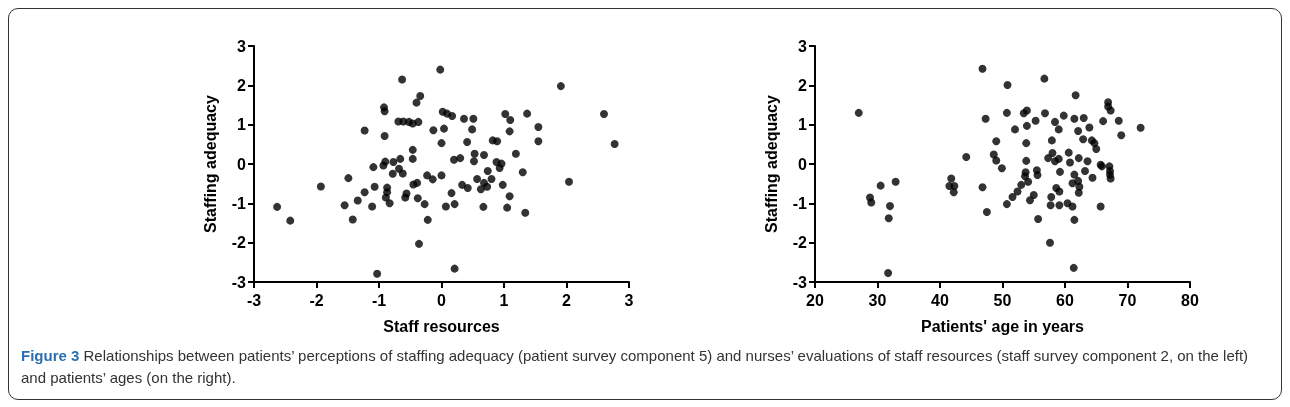 The image size is (1290, 407). Describe the element at coordinates (629, 300) in the screenshot. I see `x-tick-label: 3` at that location.